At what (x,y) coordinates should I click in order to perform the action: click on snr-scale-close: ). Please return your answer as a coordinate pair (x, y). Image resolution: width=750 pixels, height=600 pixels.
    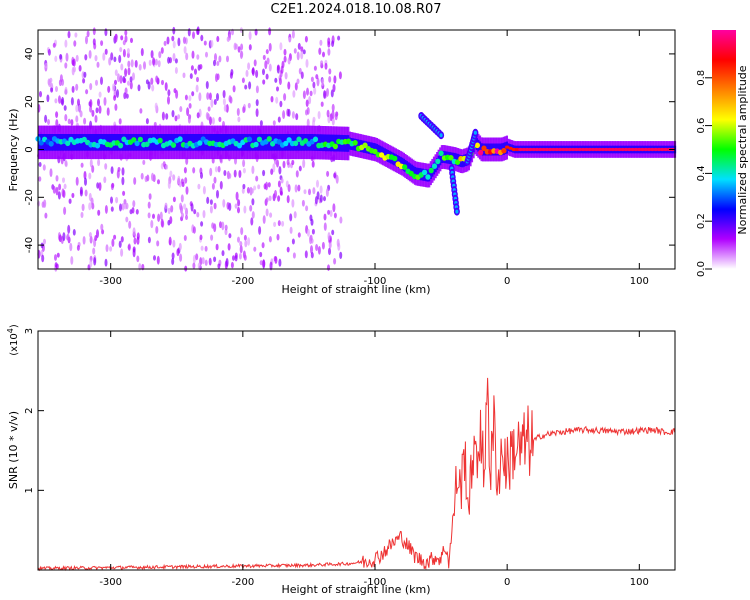
    Looking at the image, I should click on (14, 326).